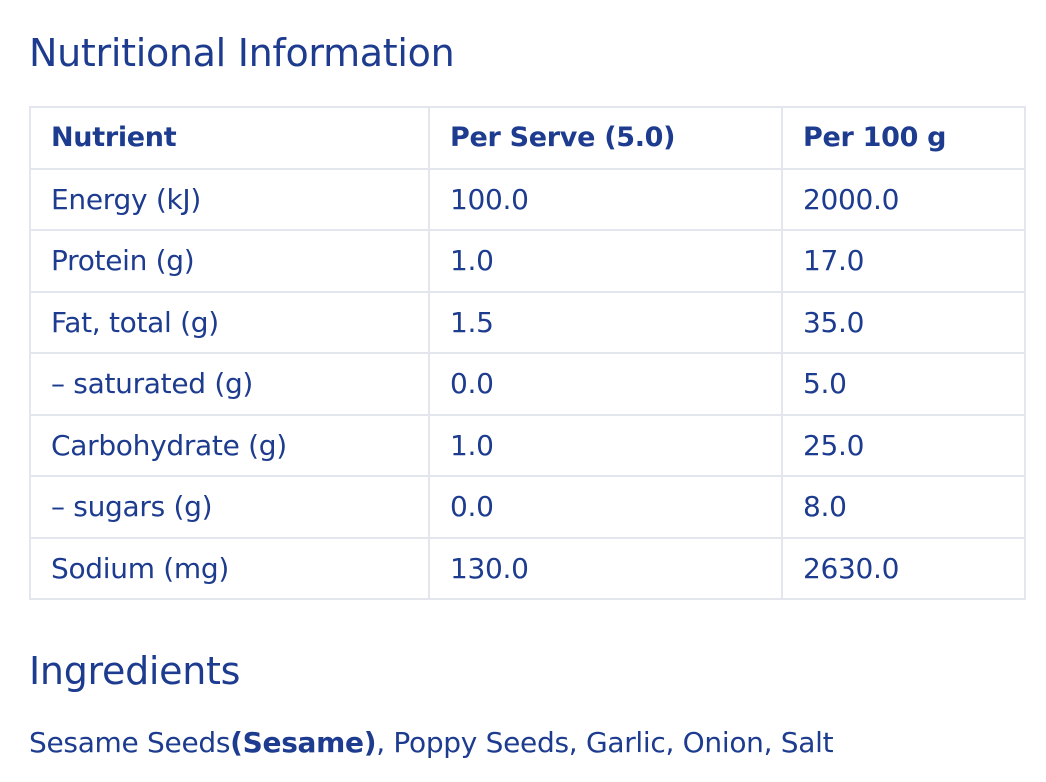 The height and width of the screenshot is (782, 1046). Describe the element at coordinates (130, 742) in the screenshot. I see `ingredients-text-start: Sesame Seeds` at that location.